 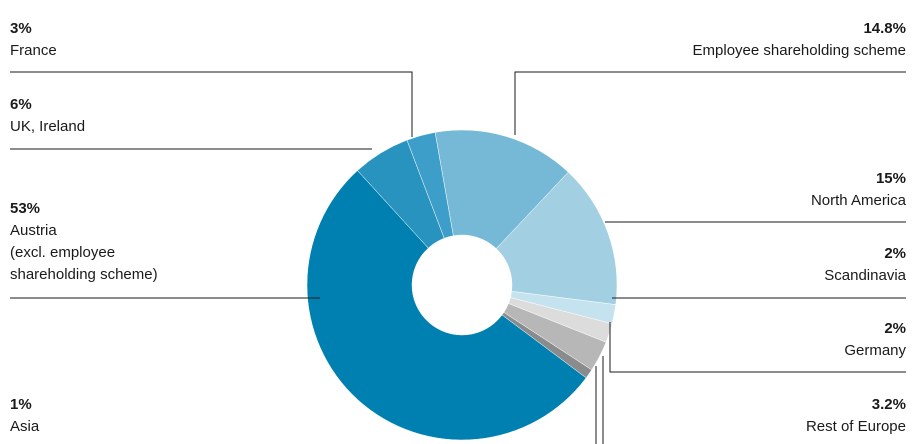 I want to click on label-germany: 2% Germany, so click(x=875, y=340).